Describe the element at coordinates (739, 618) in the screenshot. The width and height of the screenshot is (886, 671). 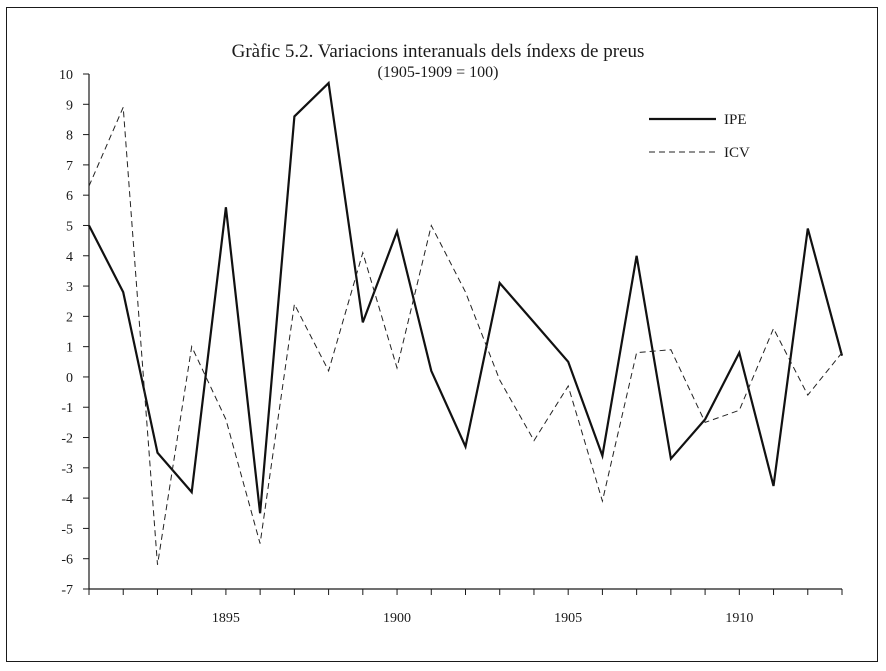
I see `x-tick-label: 1910` at that location.